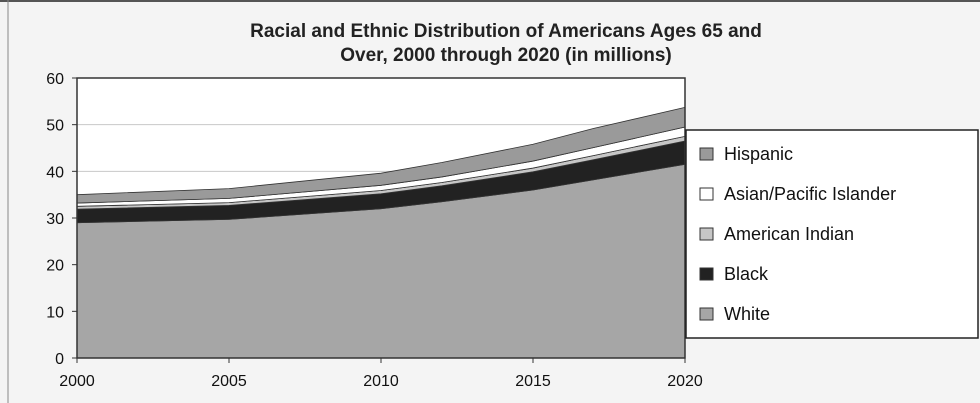  What do you see at coordinates (789, 234) in the screenshot?
I see `legend-label-american-indian: American Indian` at bounding box center [789, 234].